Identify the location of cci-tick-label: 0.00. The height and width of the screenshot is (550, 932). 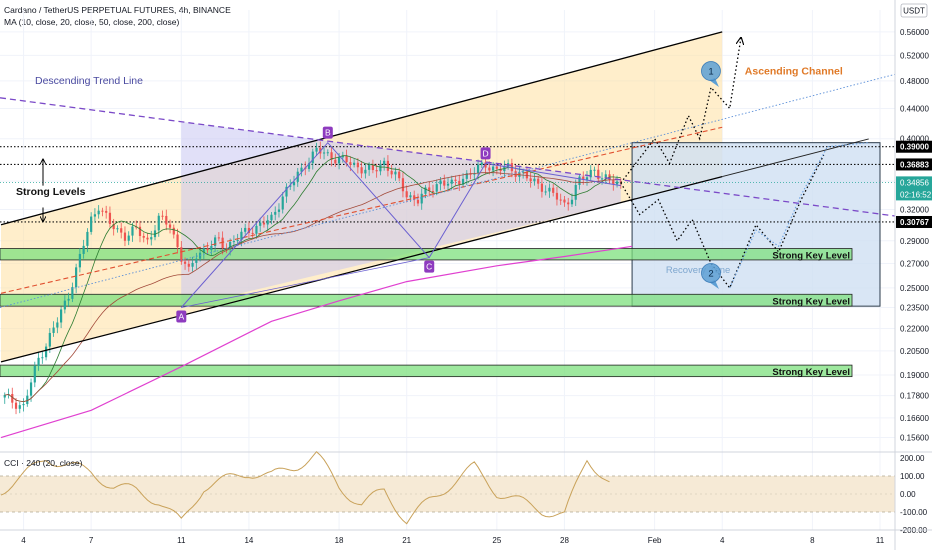
(908, 494).